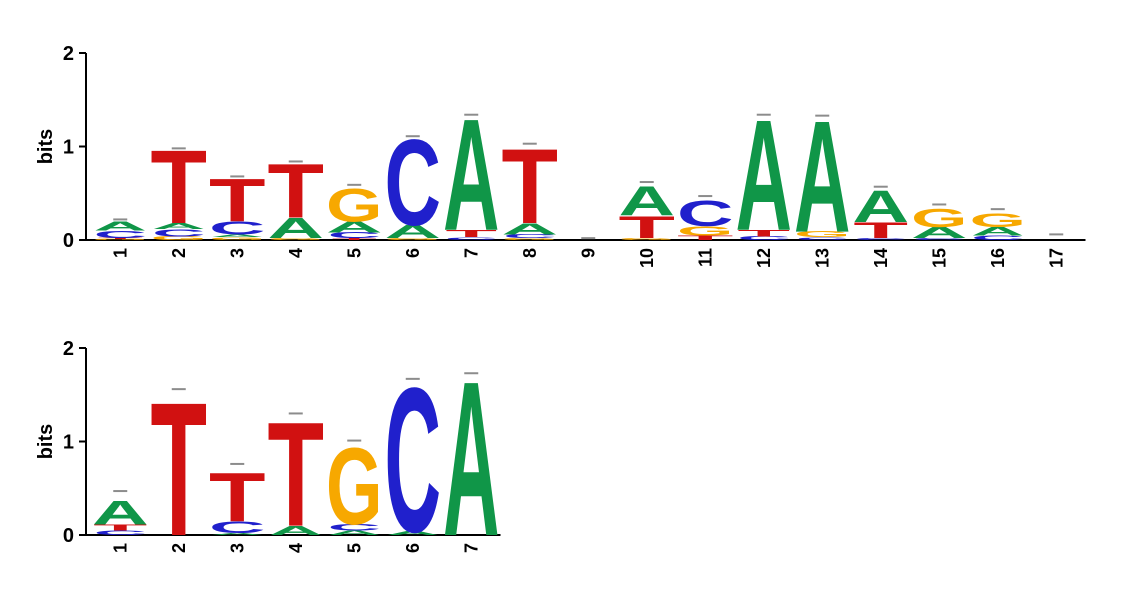 This screenshot has width=1121, height=590. I want to click on position-label: 16, so click(998, 258).